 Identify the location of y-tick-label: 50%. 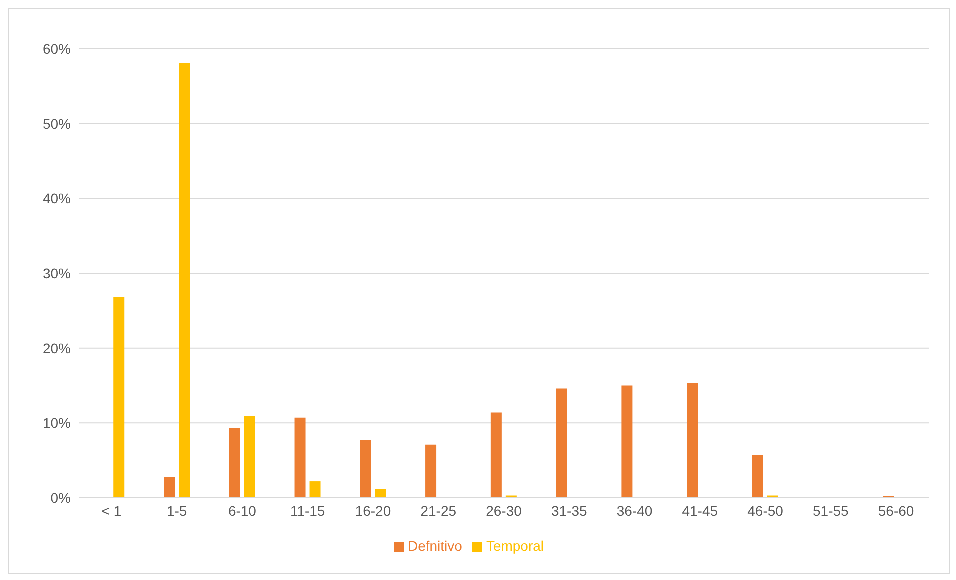
(56, 124).